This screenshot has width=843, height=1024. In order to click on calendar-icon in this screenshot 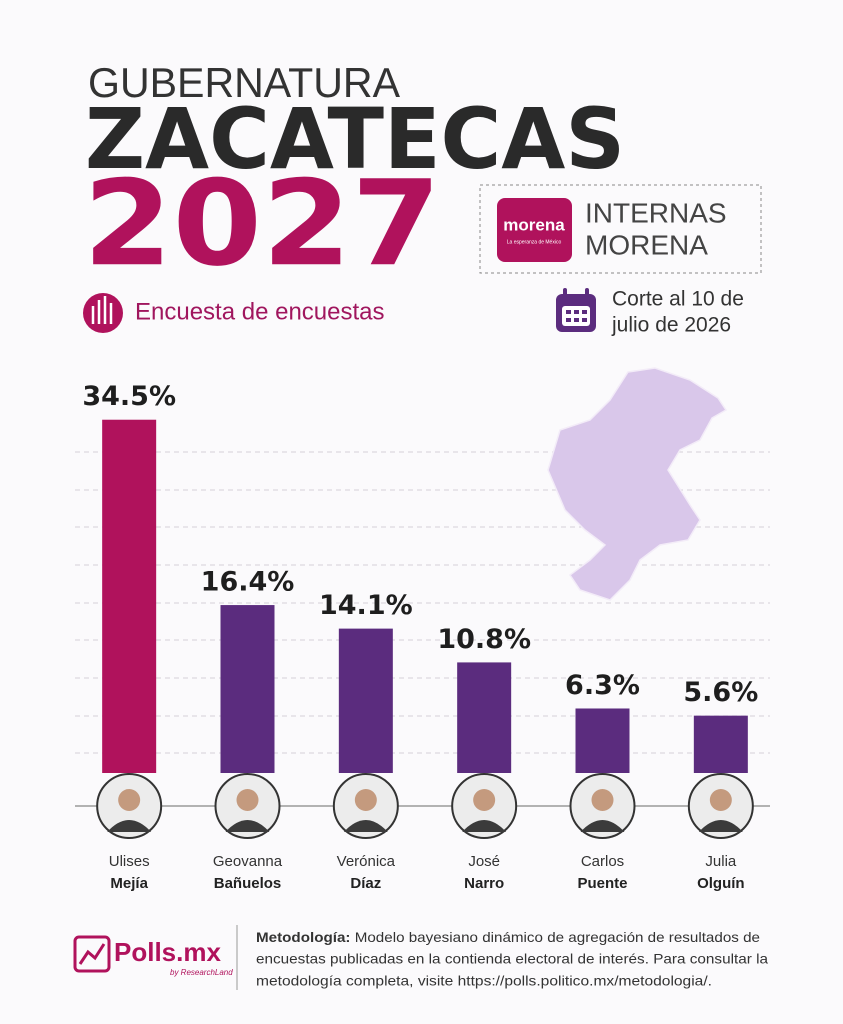, I will do `click(576, 310)`.